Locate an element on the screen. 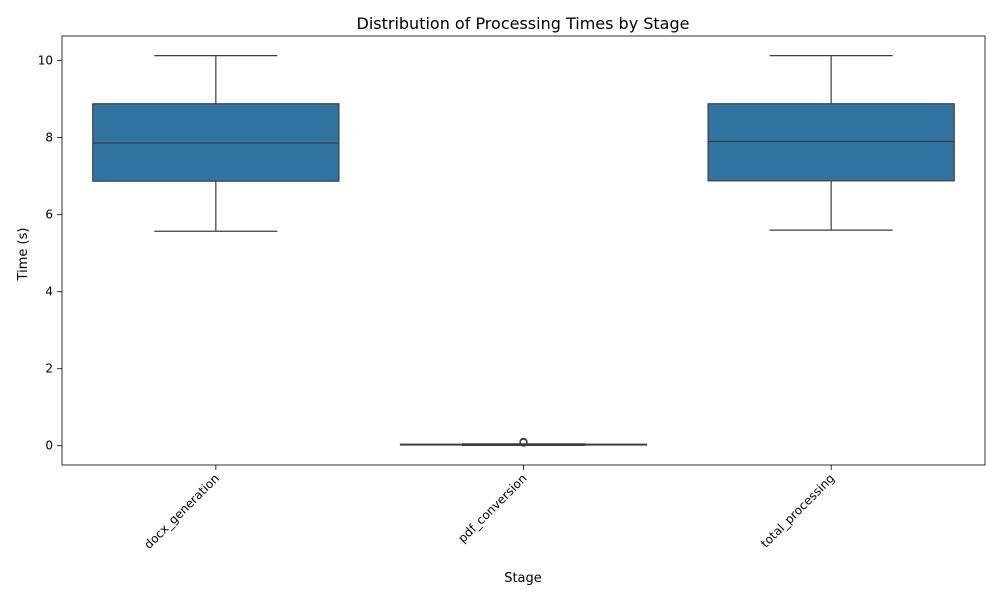 The height and width of the screenshot is (600, 1000). y-tick-label: 6 is located at coordinates (49, 215).